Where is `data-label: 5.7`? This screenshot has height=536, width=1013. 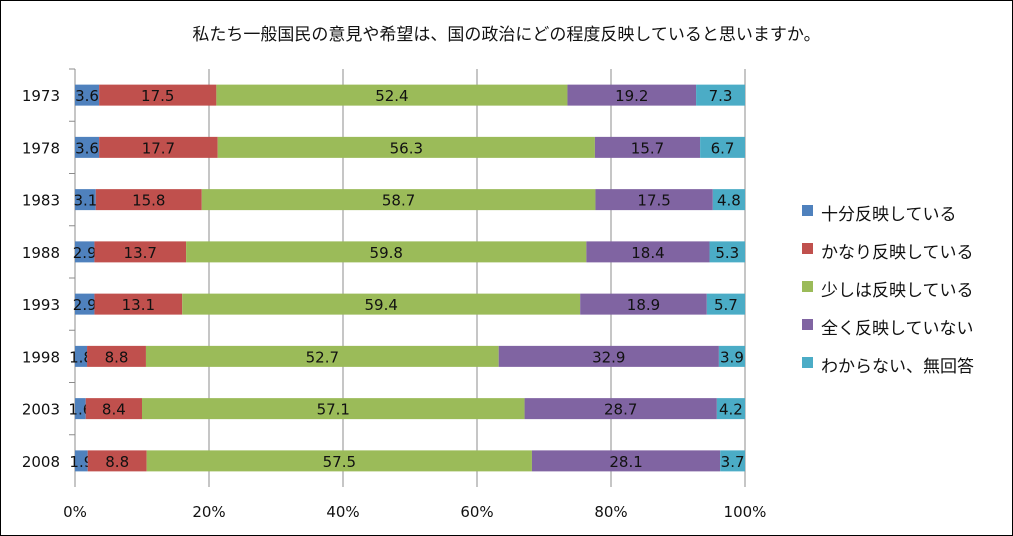
data-label: 5.7 is located at coordinates (726, 305).